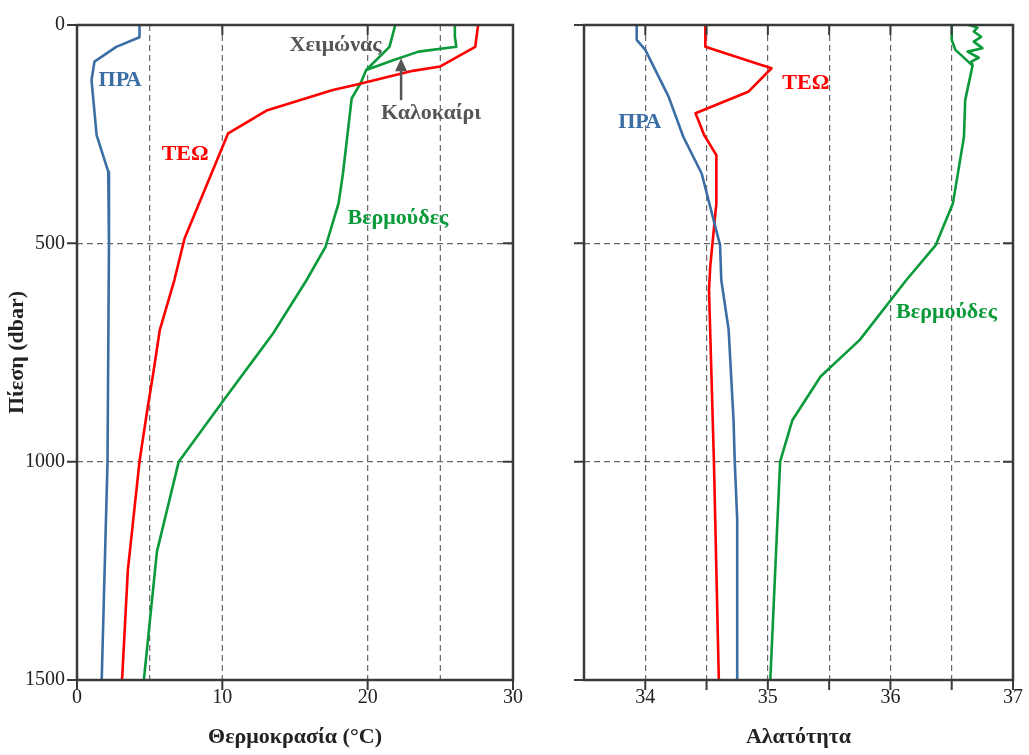  I want to click on x-tick-label: 0, so click(77, 696).